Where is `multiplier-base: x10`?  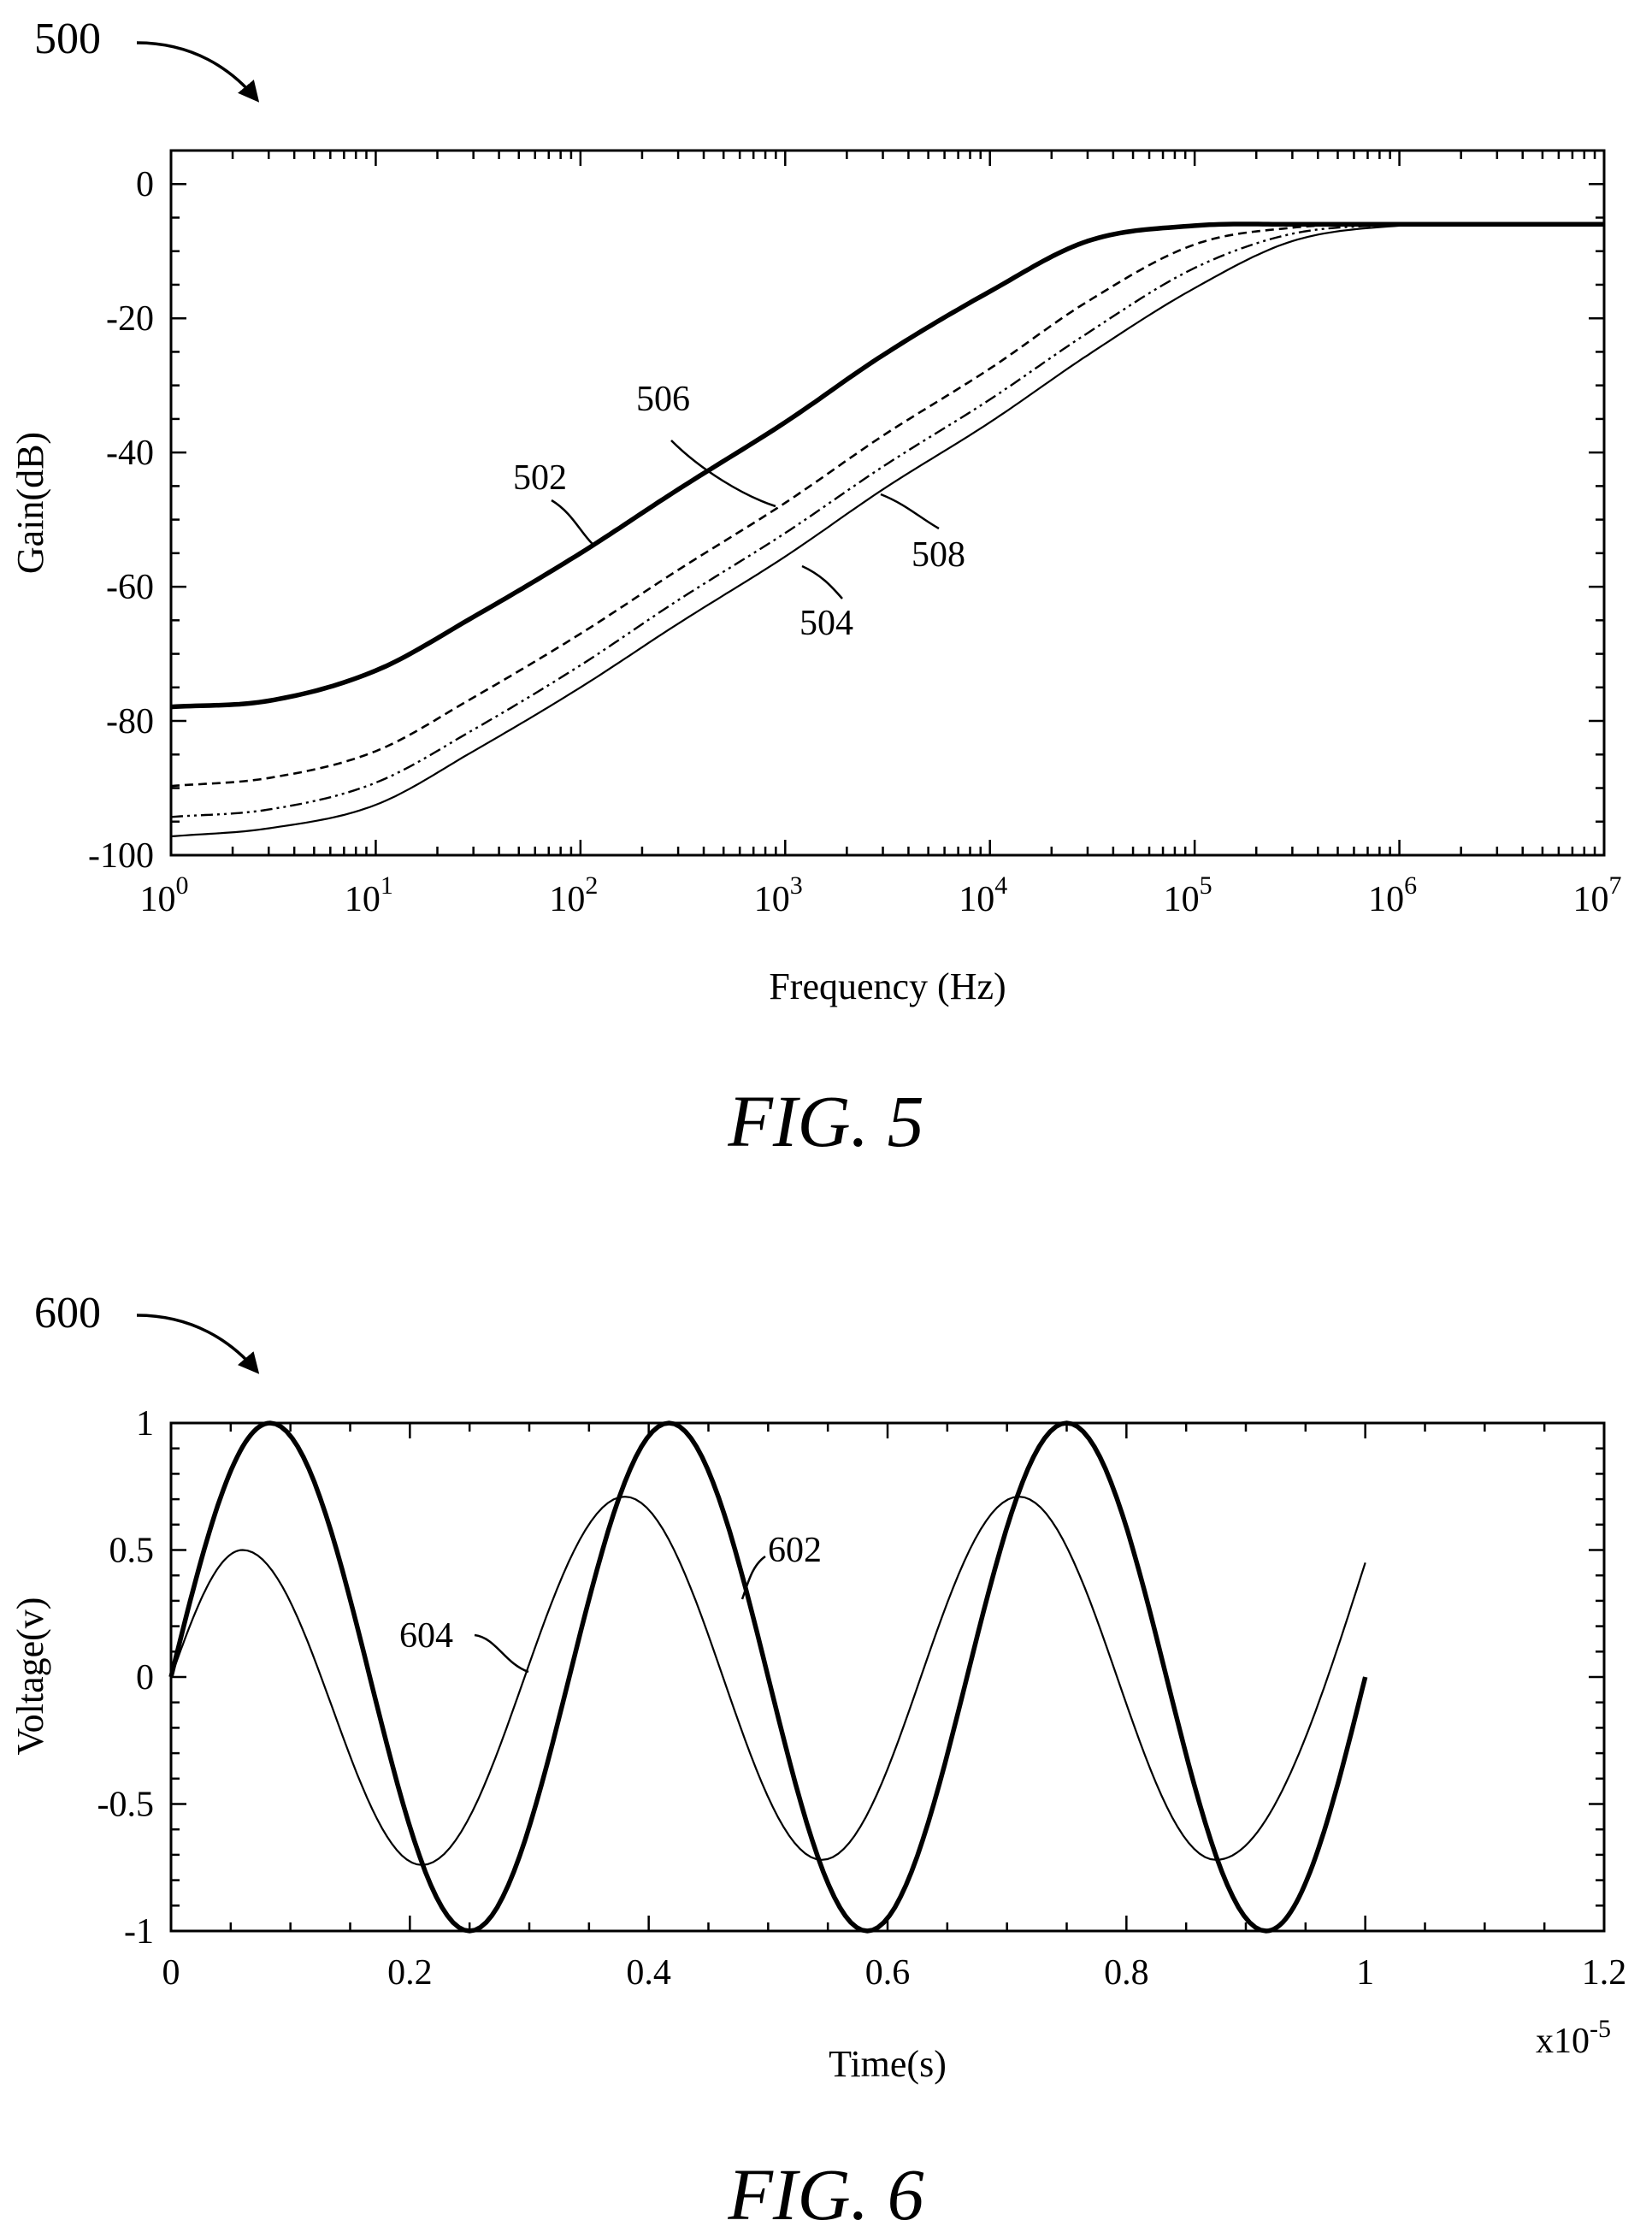
multiplier-base: x10 is located at coordinates (1563, 2042).